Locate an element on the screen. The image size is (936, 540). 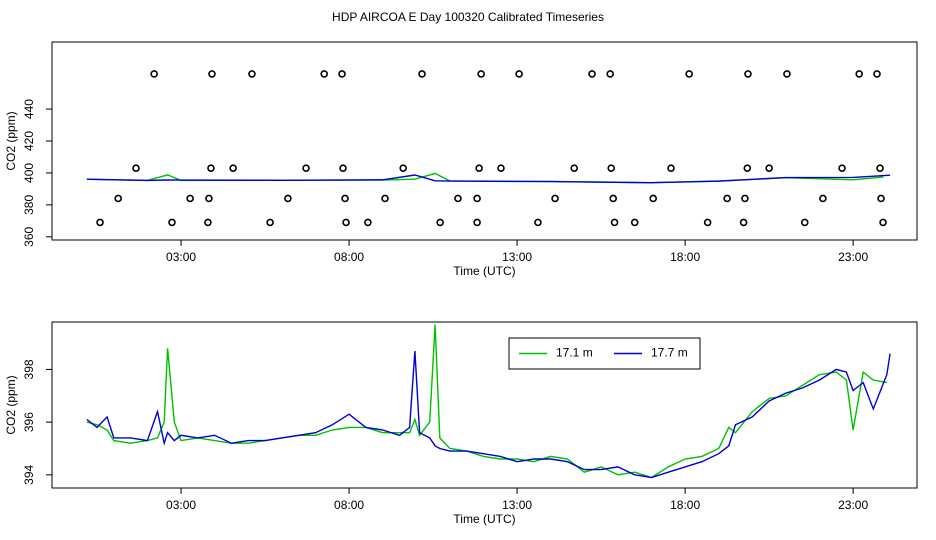
legend-label: 17.7 m is located at coordinates (669, 353).